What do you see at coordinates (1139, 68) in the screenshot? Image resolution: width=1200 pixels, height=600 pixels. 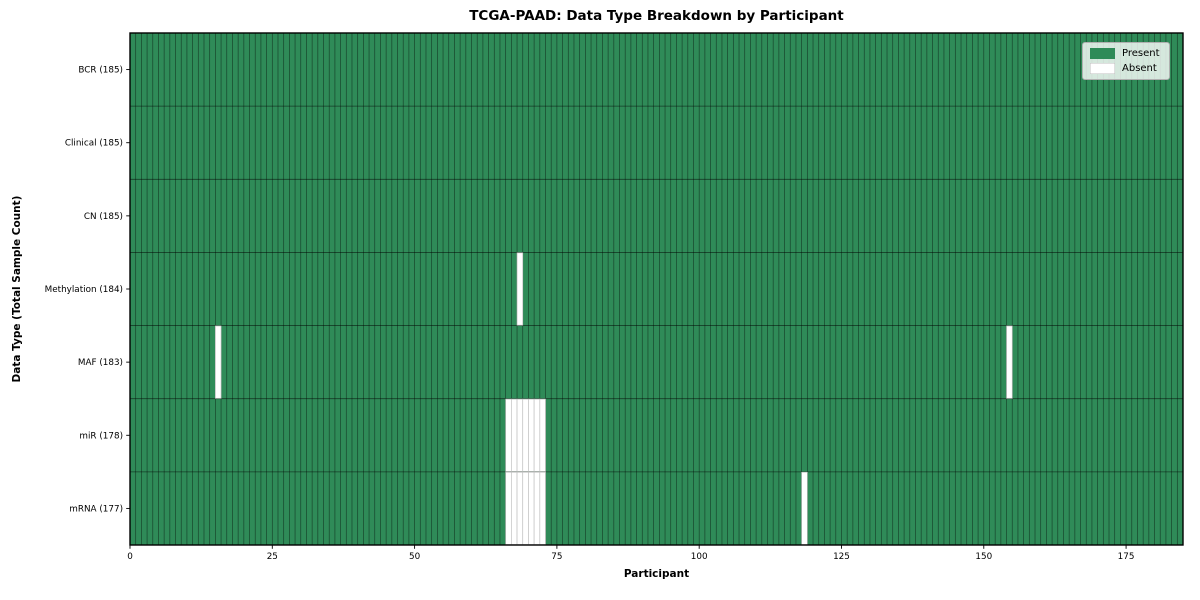 I see `legend-label-absent: Absent` at bounding box center [1139, 68].